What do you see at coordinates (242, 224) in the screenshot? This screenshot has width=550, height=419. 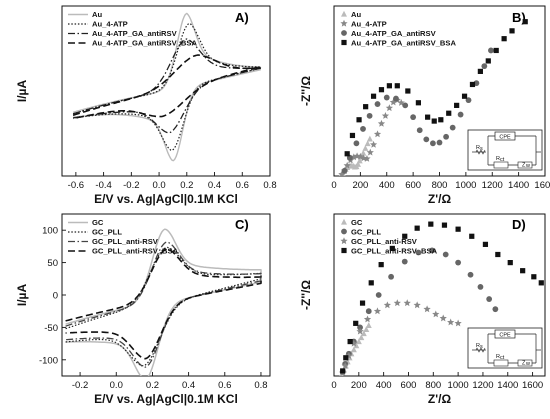 I see `panel-label: C)` at bounding box center [242, 224].